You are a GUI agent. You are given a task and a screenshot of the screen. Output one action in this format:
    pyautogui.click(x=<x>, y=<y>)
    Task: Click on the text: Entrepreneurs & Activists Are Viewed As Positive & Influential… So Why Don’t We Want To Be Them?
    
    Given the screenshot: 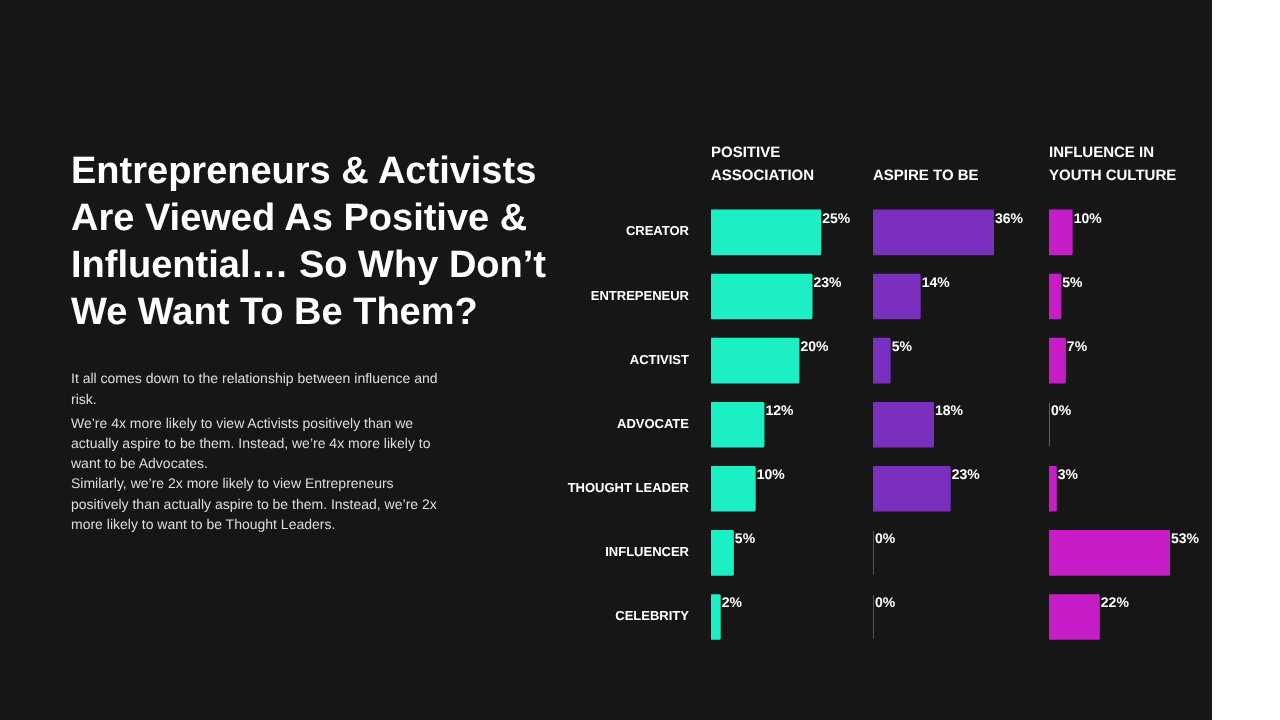 What is the action you would take?
    pyautogui.click(x=309, y=242)
    